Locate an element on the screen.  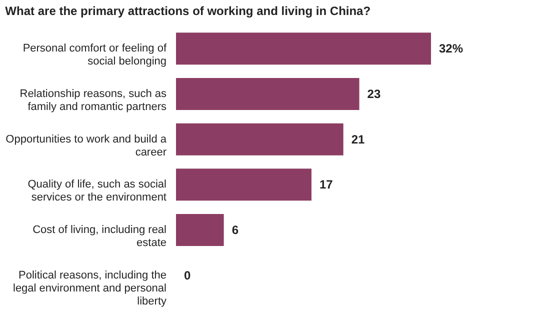
y-tick-label: Quality of life, such as social services or the environment is located at coordinates (97, 191).